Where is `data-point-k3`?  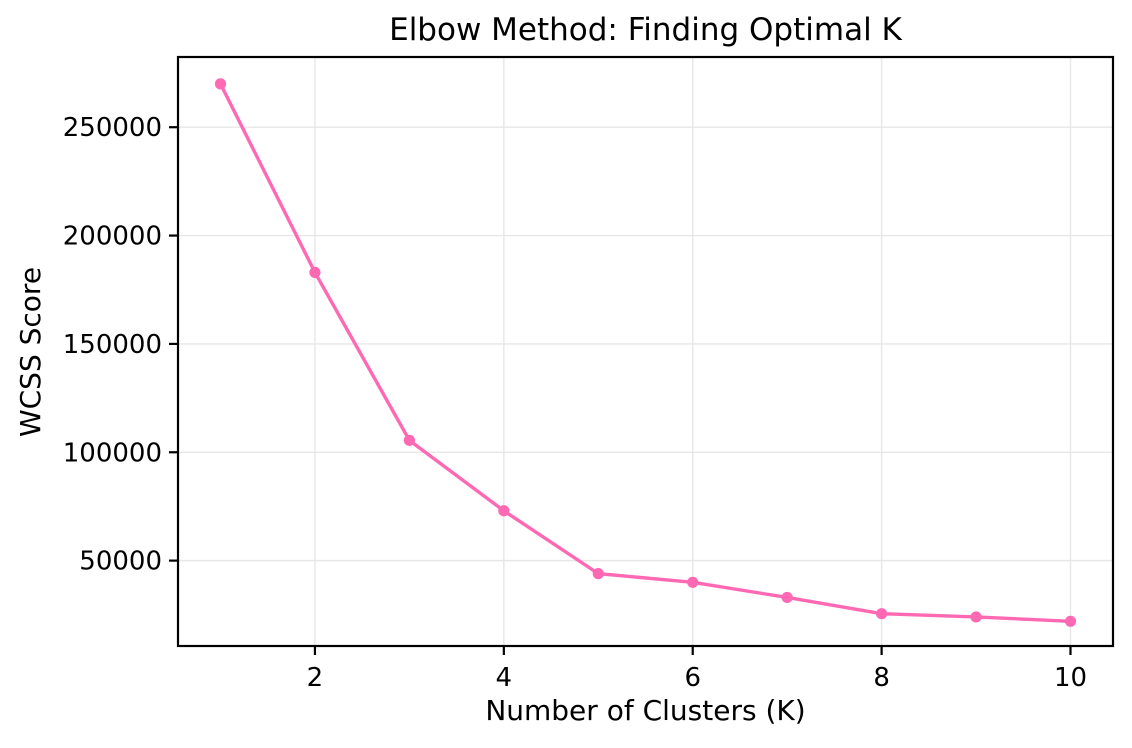
data-point-k3 is located at coordinates (409, 440).